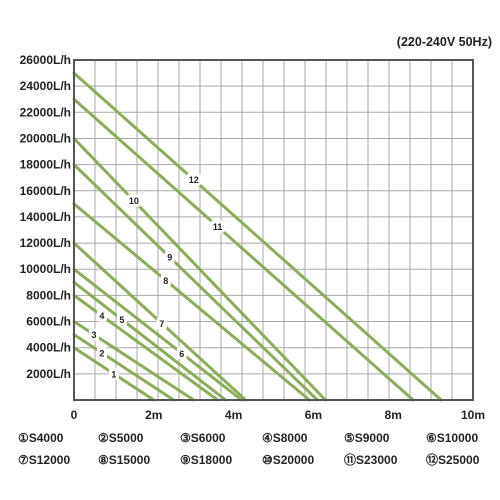 This screenshot has width=500, height=500. What do you see at coordinates (473, 415) in the screenshot?
I see `x-tick-label: 10m` at bounding box center [473, 415].